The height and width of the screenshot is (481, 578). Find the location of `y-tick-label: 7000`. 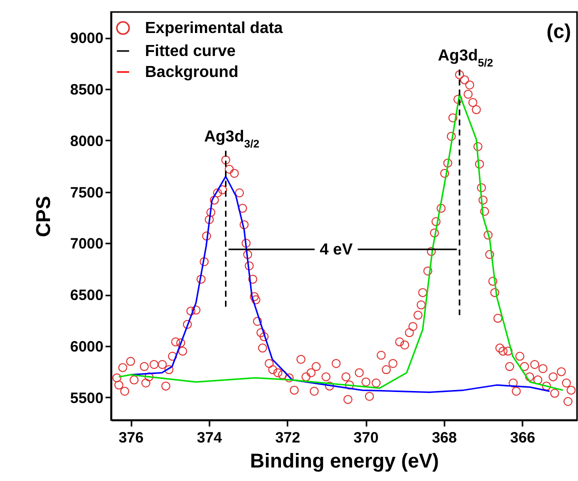

y-tick-label: 7000 is located at coordinates (87, 244).